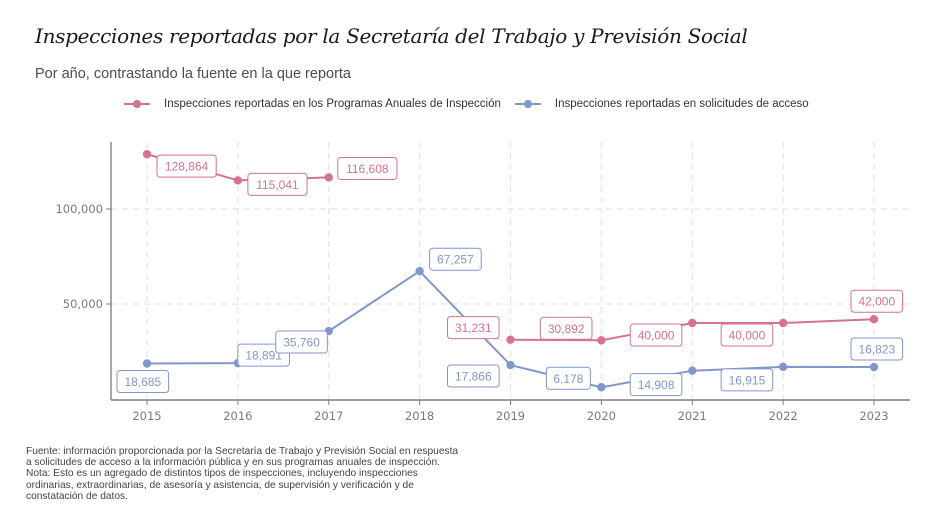  What do you see at coordinates (263, 356) in the screenshot?
I see `data-label-text: 18,891` at bounding box center [263, 356].